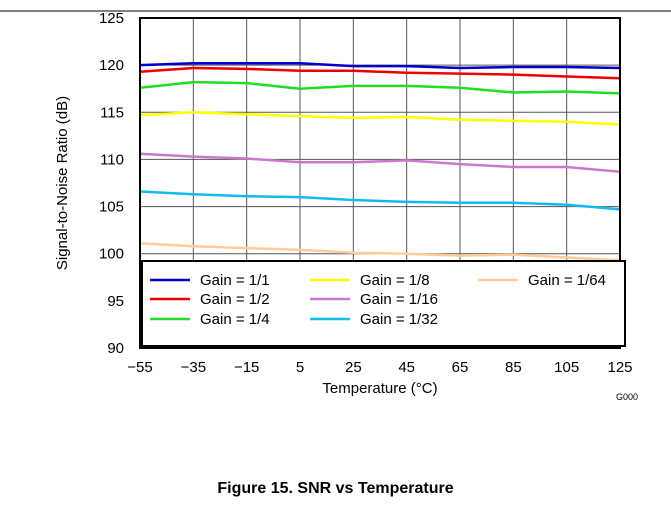 This screenshot has width=671, height=514. I want to click on legend-label-7: Gain = 1/64, so click(567, 280).